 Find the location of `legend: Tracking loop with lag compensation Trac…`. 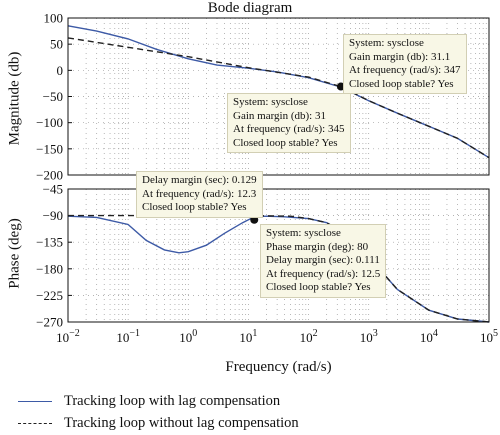

legend: Tracking loop with lag compensation Trac… is located at coordinates (253, 412).